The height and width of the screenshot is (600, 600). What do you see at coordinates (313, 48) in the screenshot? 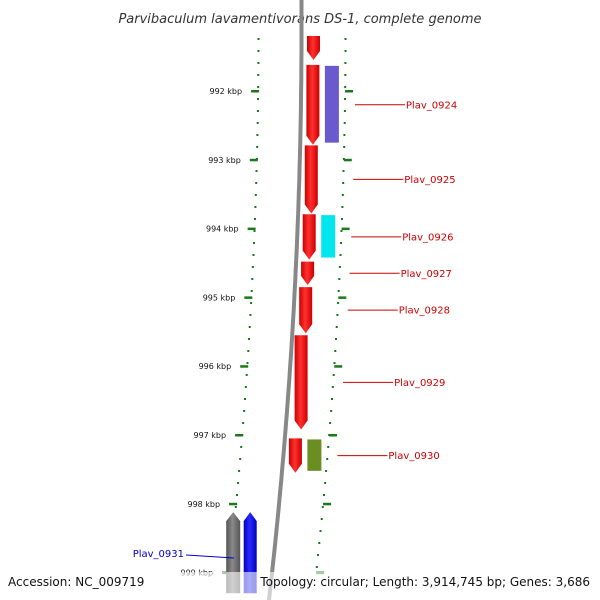
I see `gene-arrow-forward` at bounding box center [313, 48].